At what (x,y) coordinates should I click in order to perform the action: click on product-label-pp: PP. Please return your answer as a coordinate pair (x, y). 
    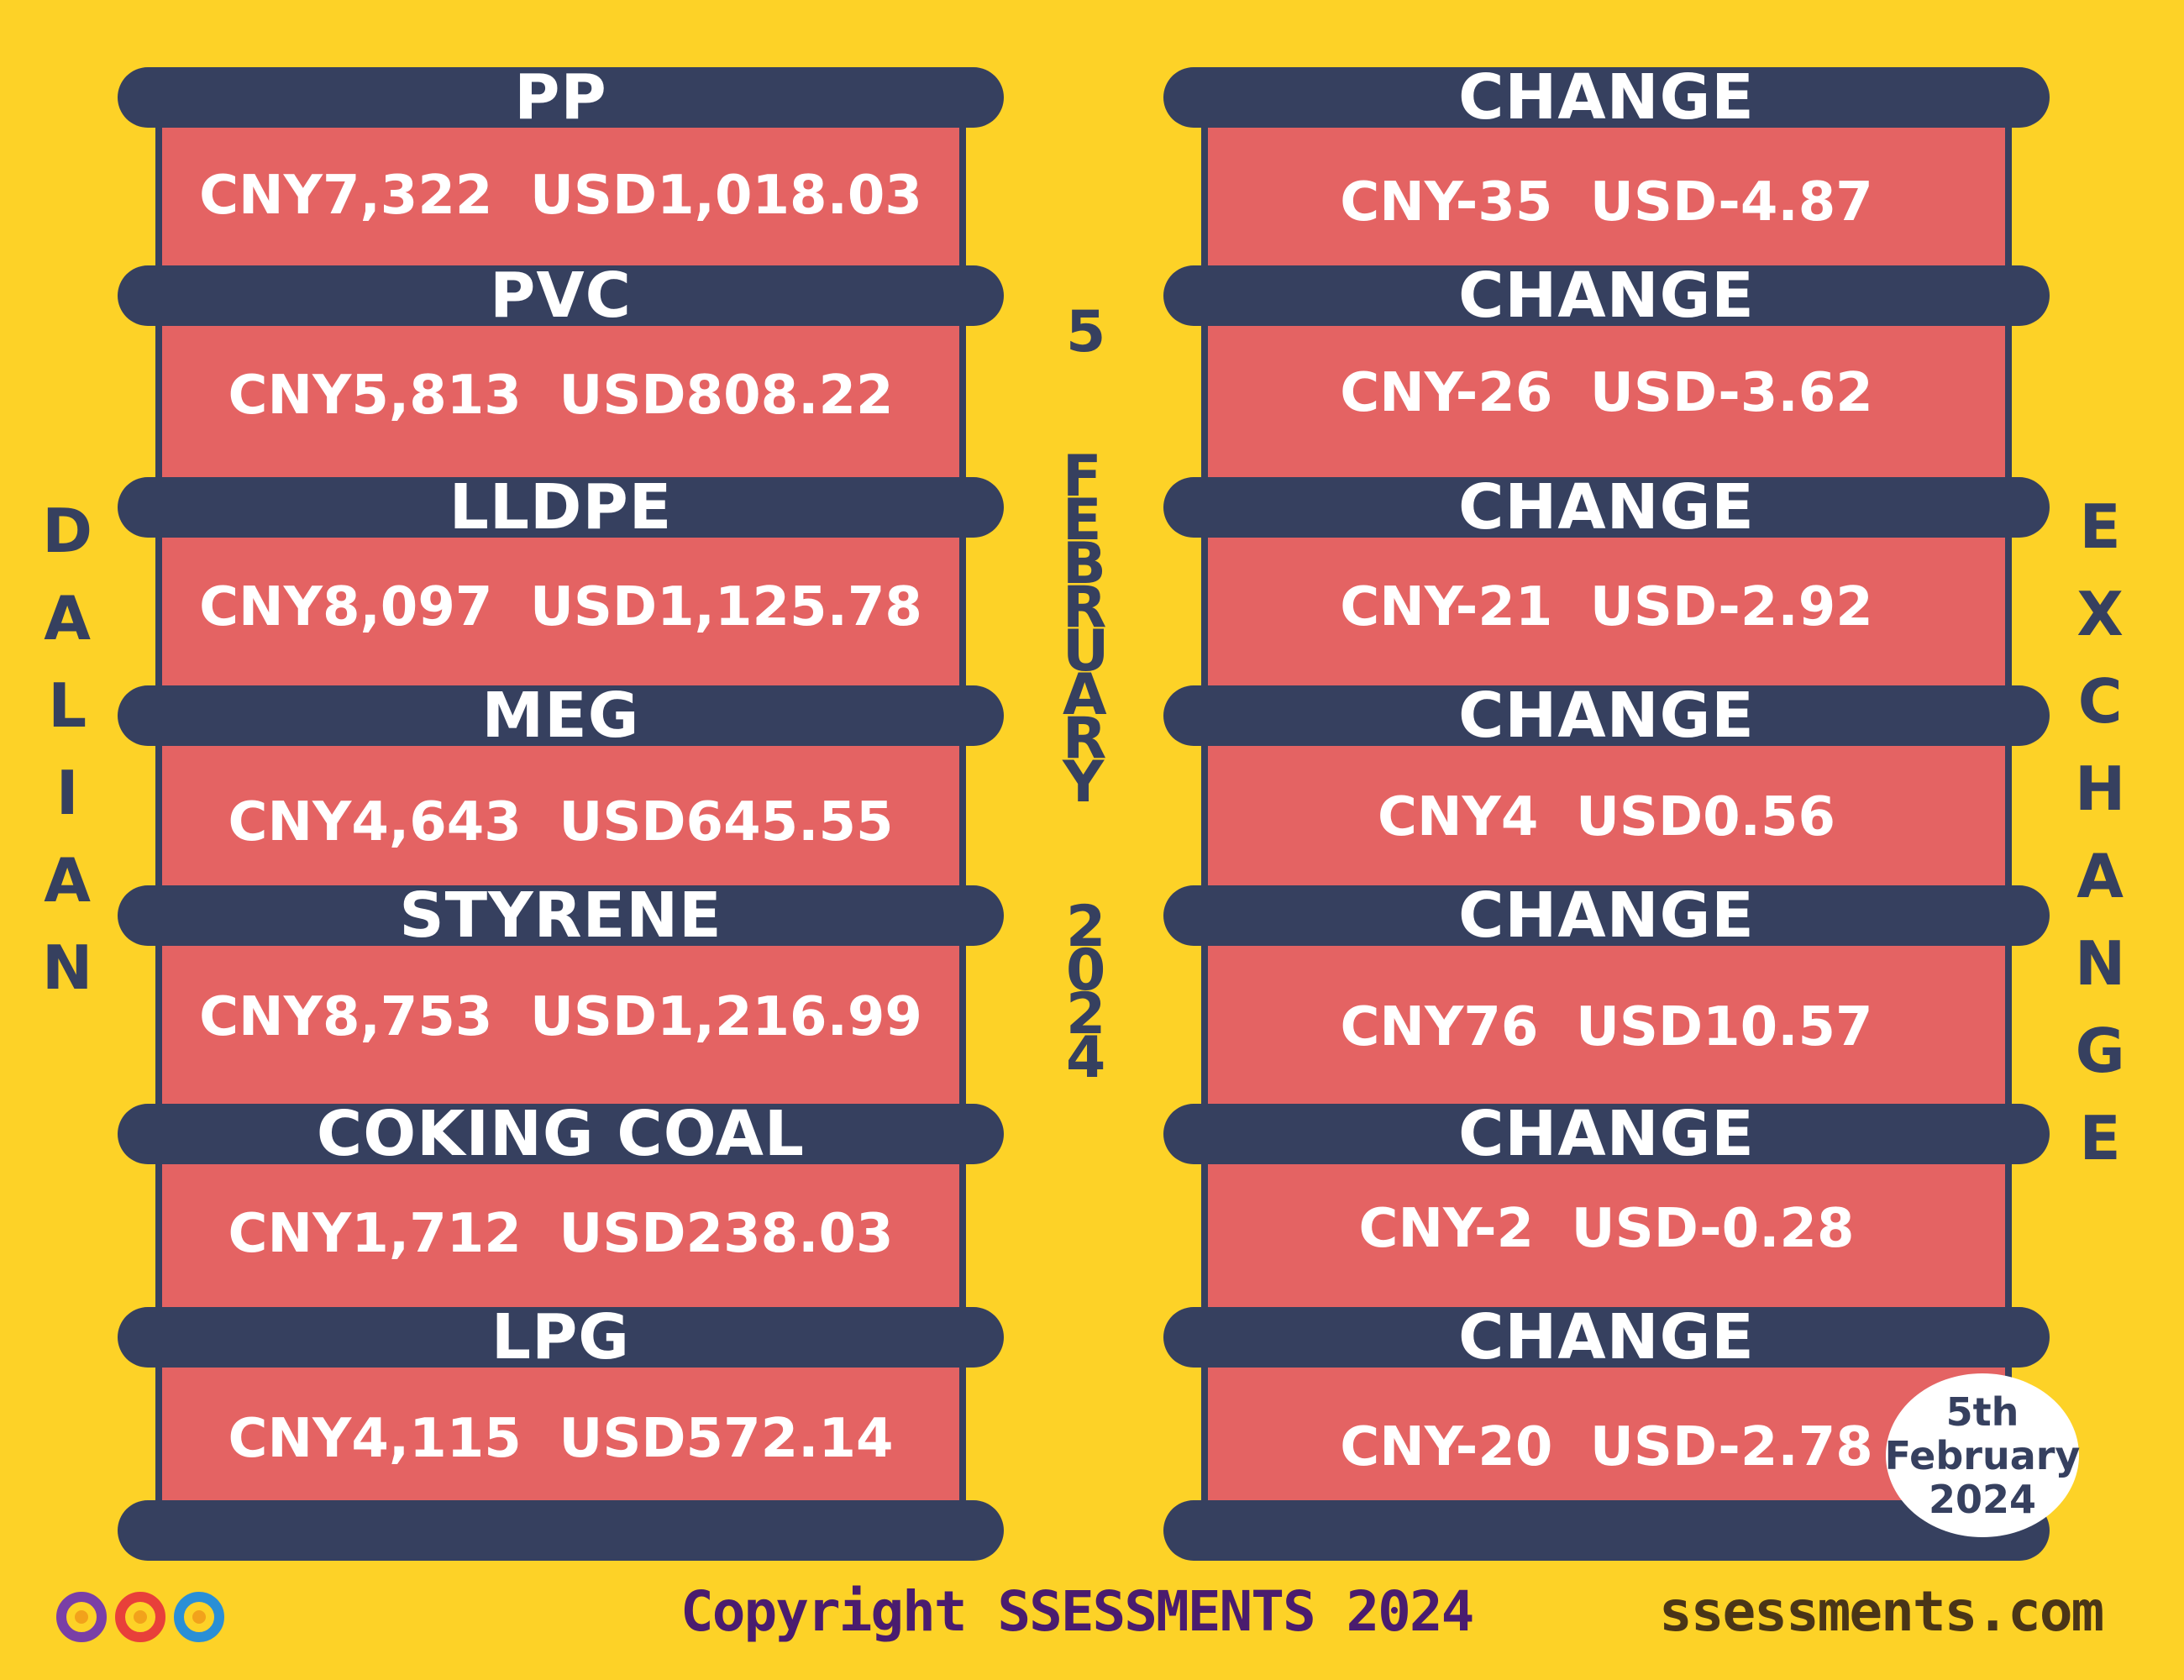
    Looking at the image, I should click on (561, 97).